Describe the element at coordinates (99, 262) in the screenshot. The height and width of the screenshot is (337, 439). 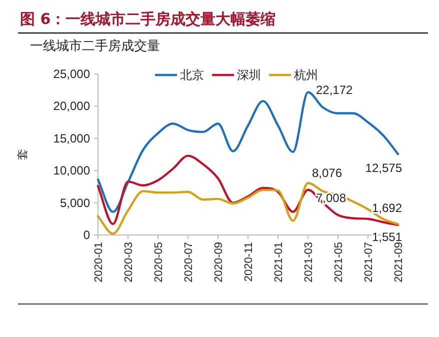
I see `x-tick-label: 2020-01` at that location.